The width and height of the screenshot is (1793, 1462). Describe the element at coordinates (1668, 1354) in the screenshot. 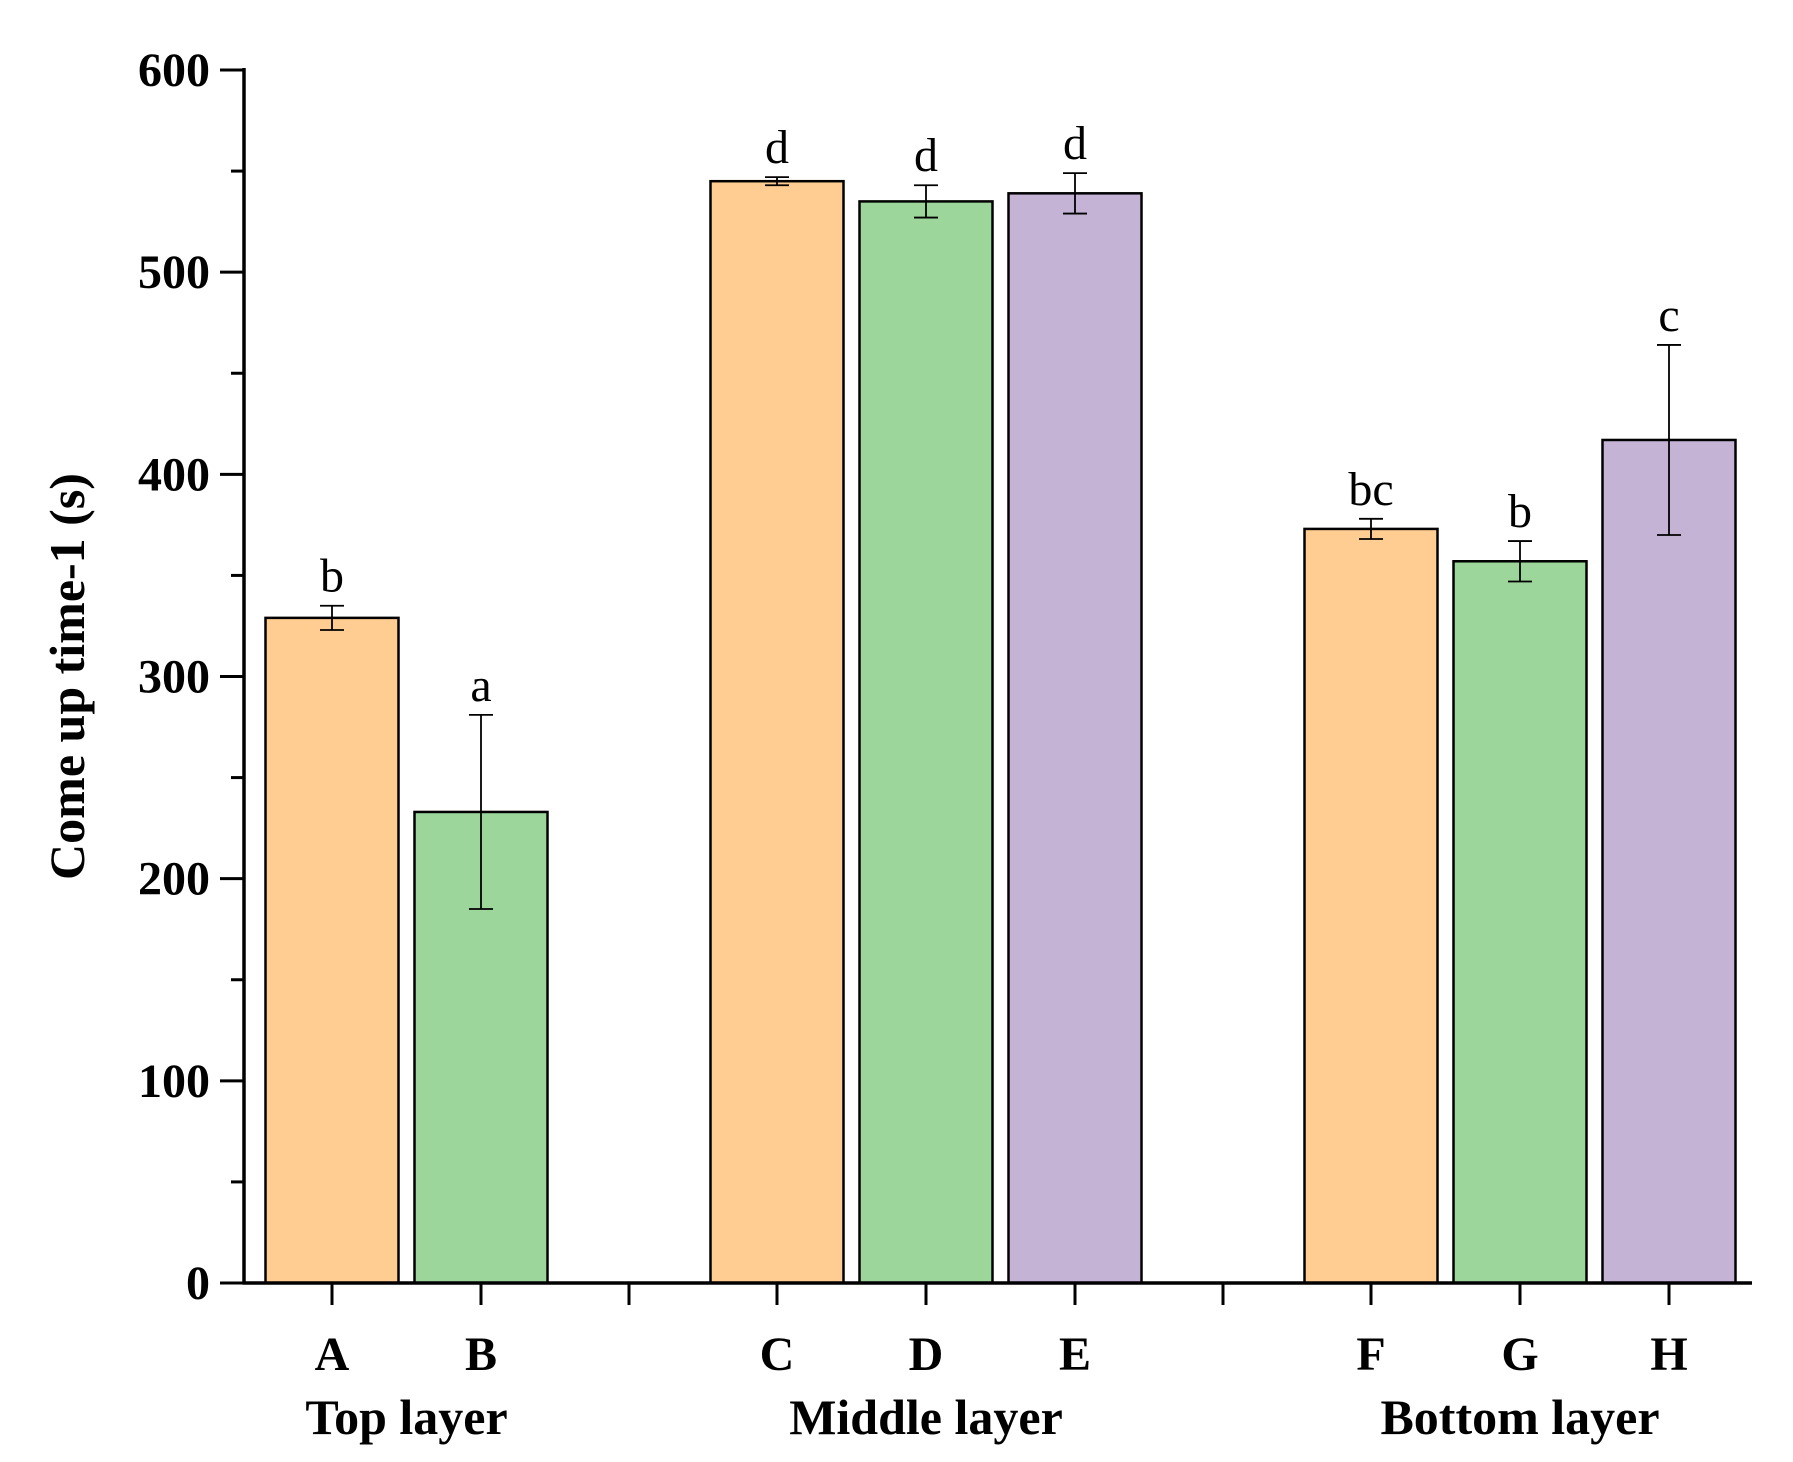

I see `x-tick-label-H: H` at that location.